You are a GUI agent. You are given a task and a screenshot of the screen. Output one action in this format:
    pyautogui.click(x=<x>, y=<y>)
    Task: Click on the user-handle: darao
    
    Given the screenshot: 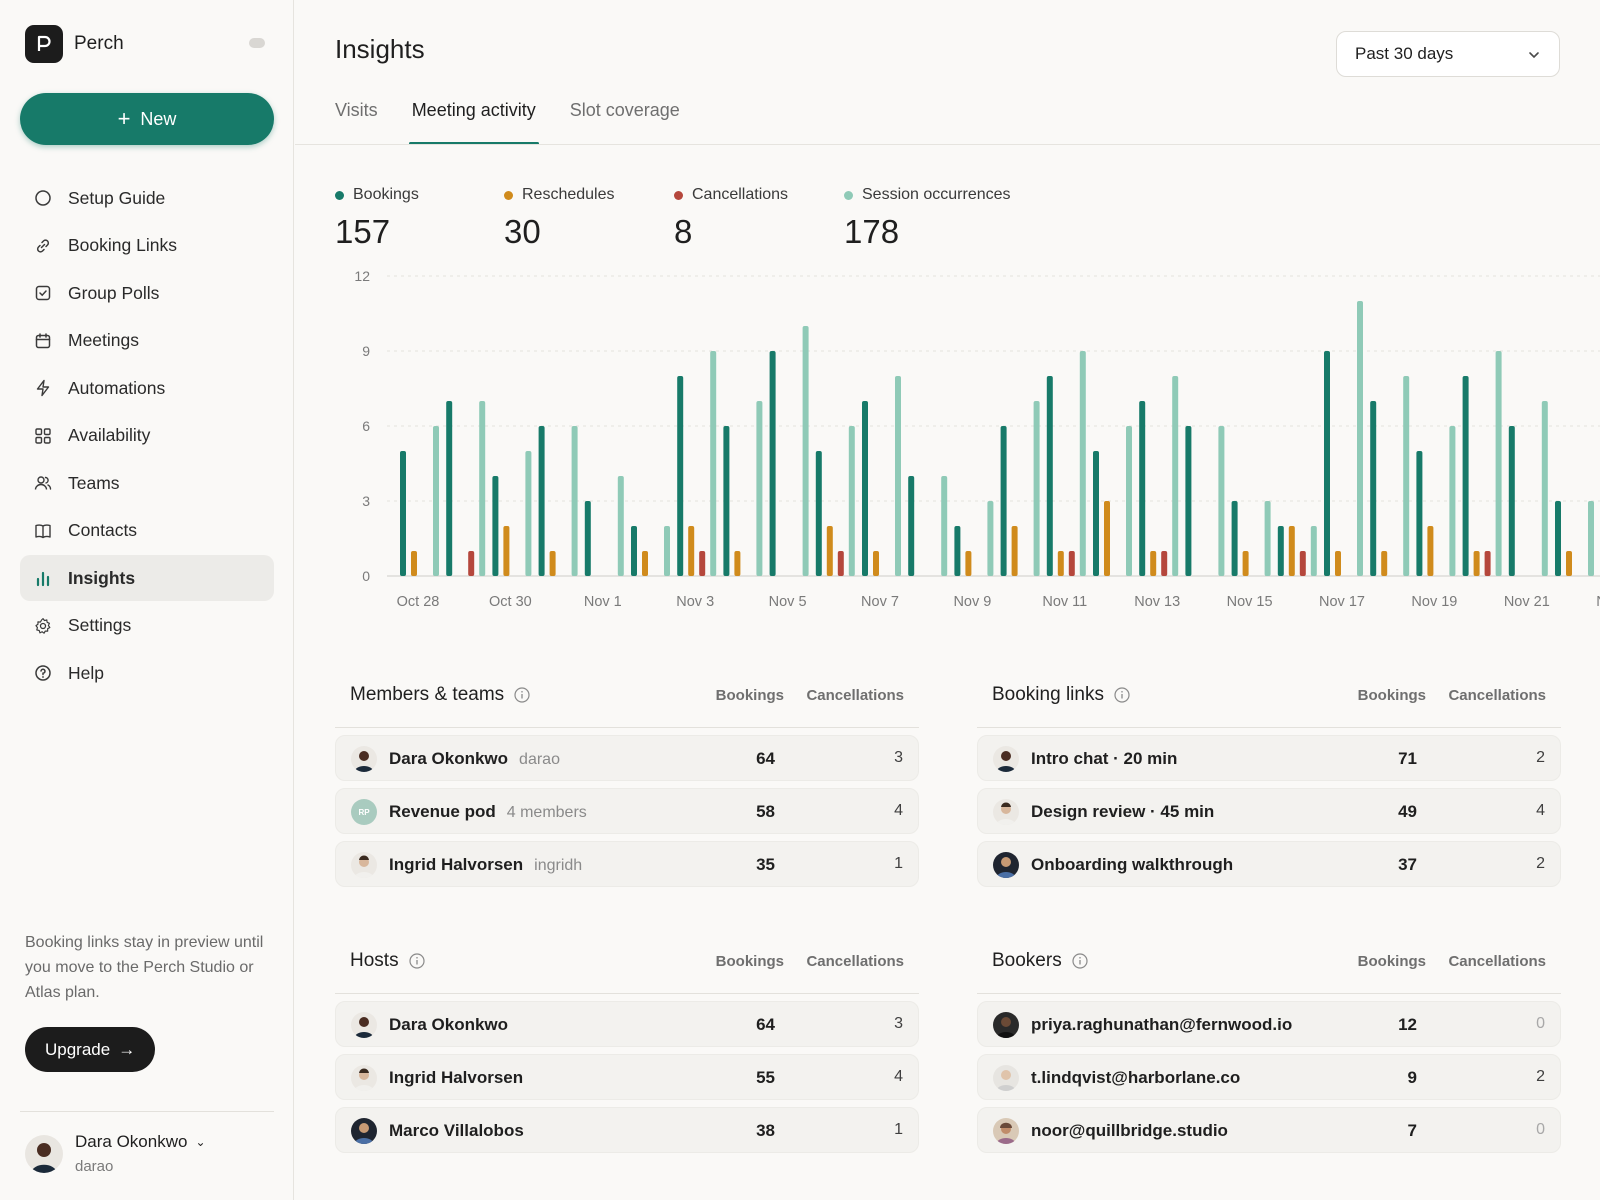 What is the action you would take?
    pyautogui.click(x=94, y=1166)
    